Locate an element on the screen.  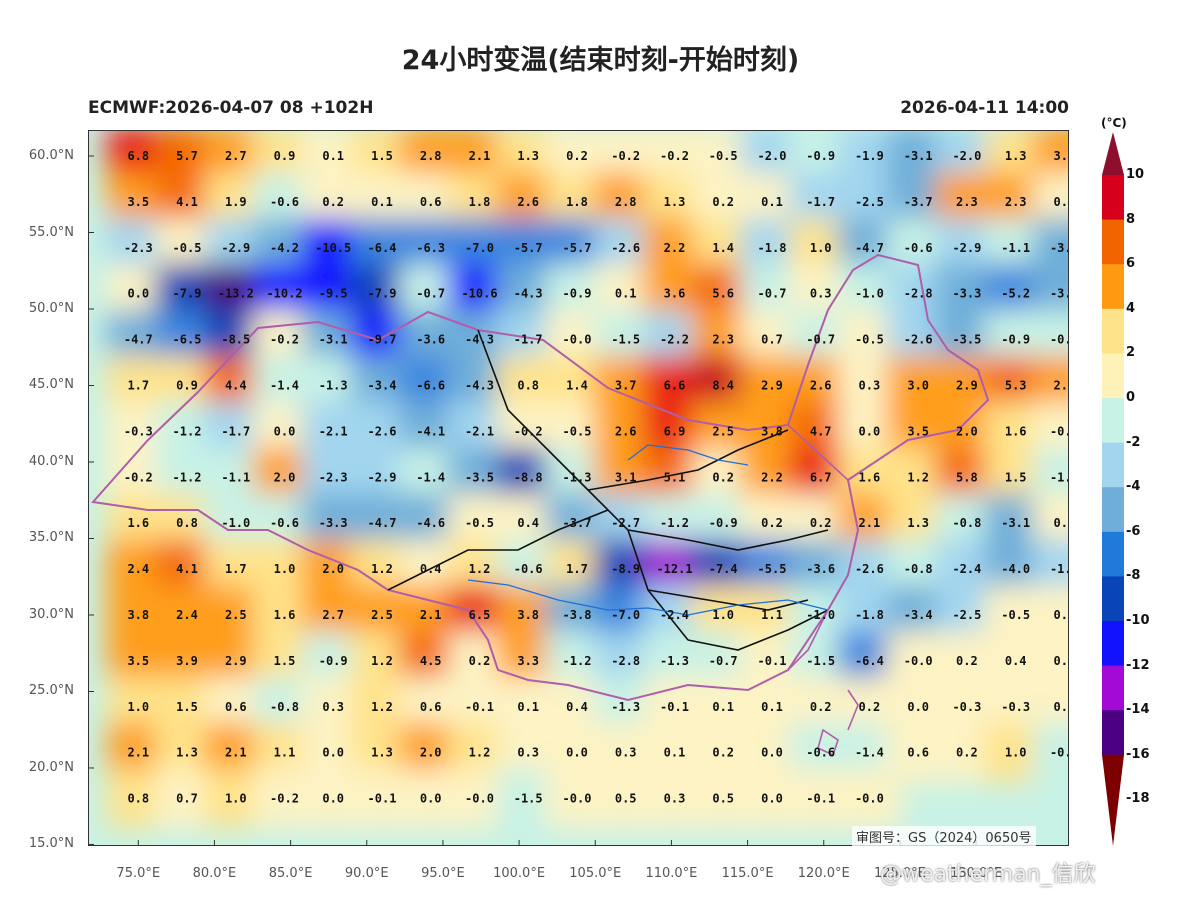
grid-value: -5.2 is located at coordinates (1015, 294).